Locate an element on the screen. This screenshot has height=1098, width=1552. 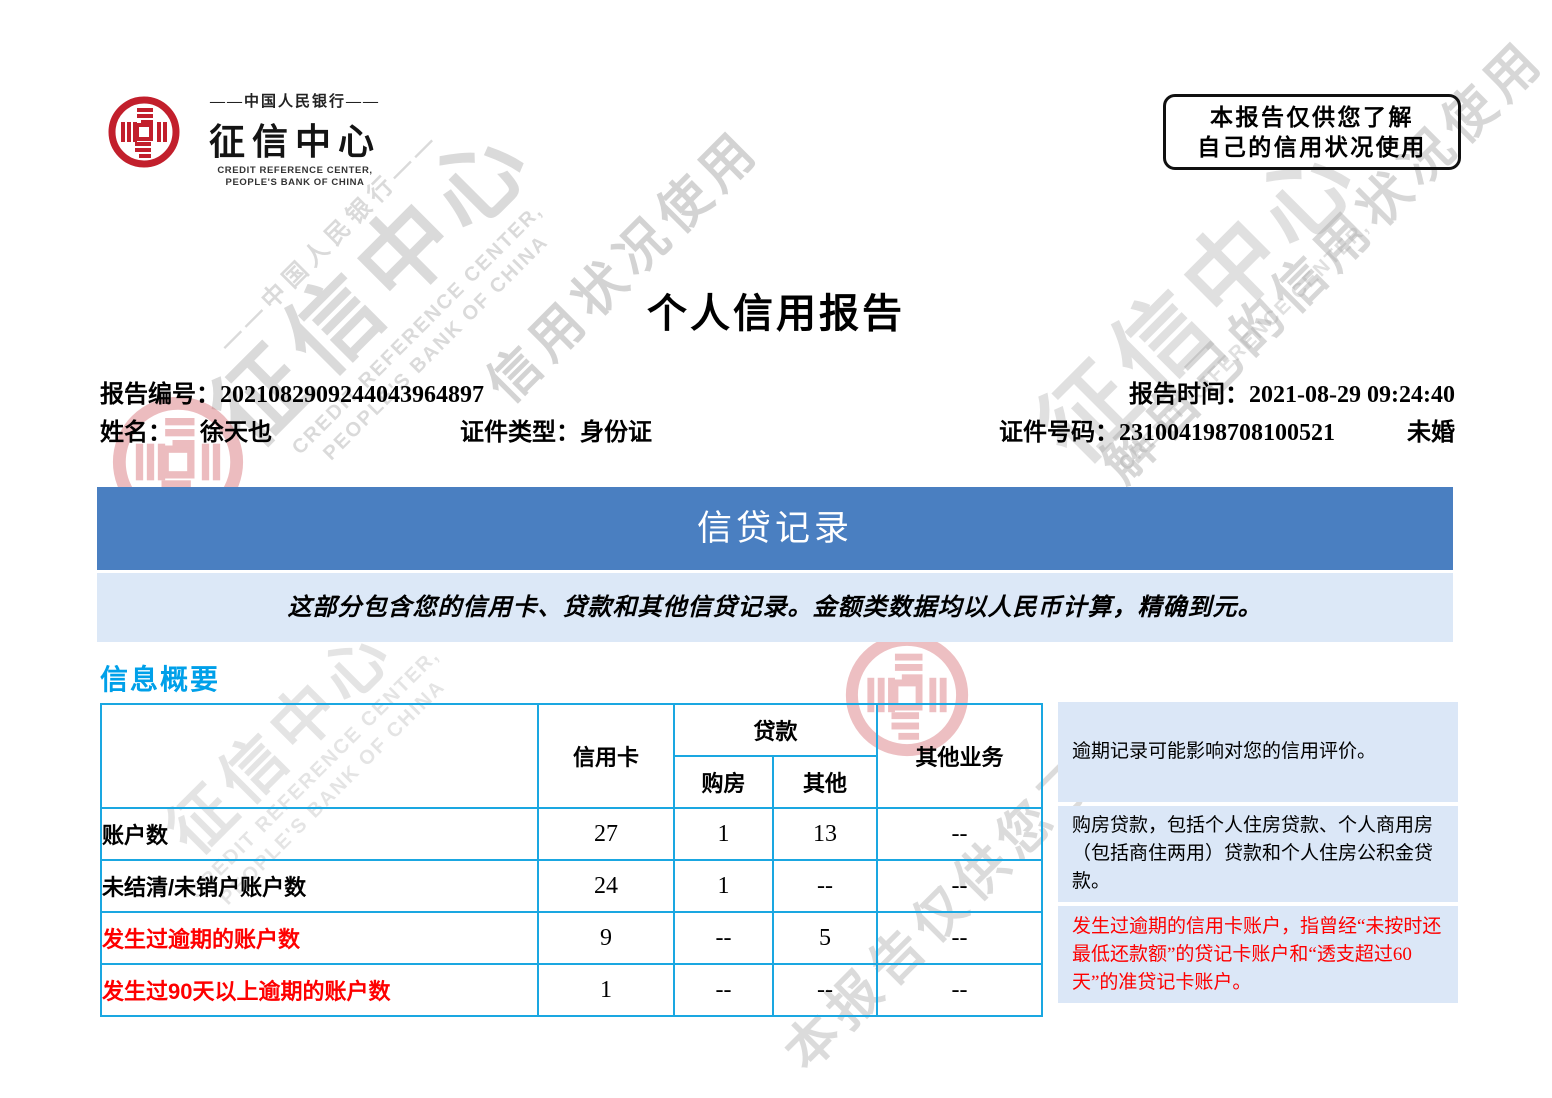
credit-record-banner-title: 信贷记录 is located at coordinates (774, 528).